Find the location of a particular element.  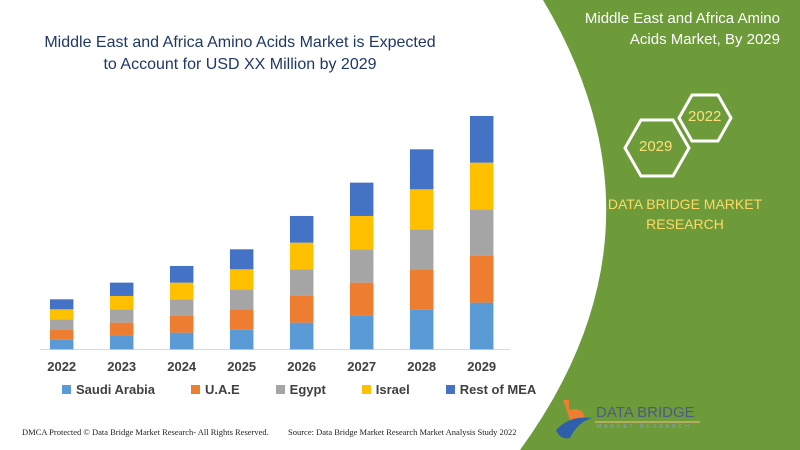

bar-2025-rest-of-mea is located at coordinates (241, 259).